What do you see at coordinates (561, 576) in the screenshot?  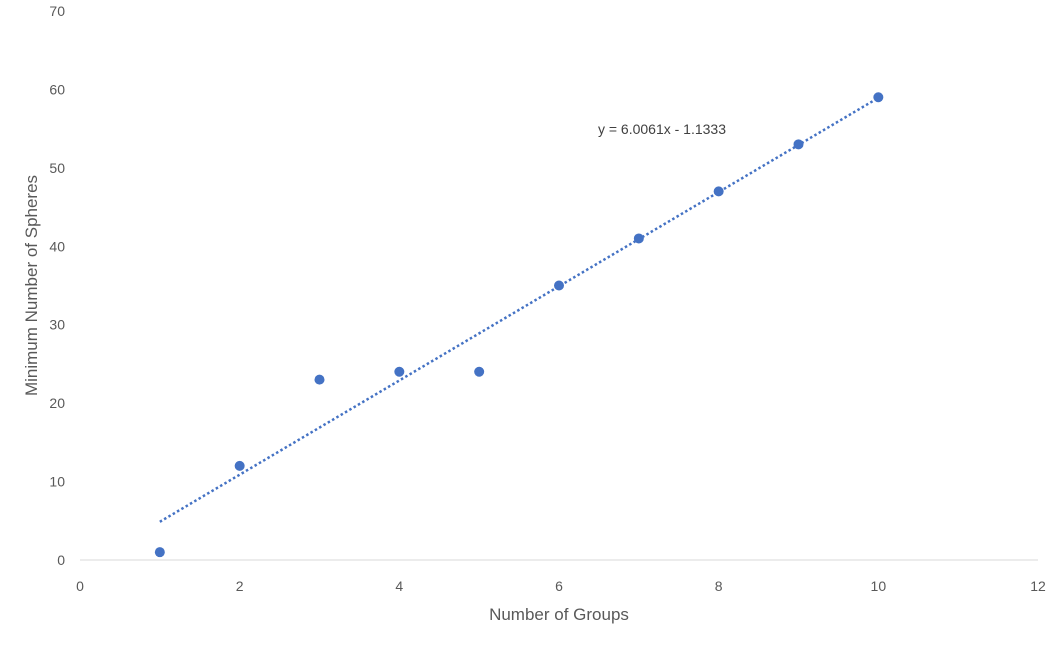 I see `x-axis: 0 2 4 6 8 10 12` at bounding box center [561, 576].